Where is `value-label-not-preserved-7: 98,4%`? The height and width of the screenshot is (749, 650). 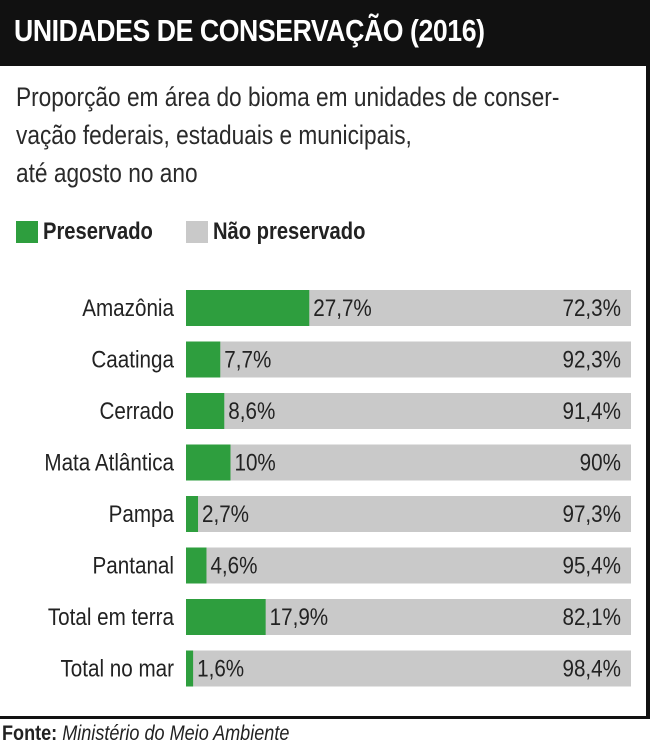 value-label-not-preserved-7: 98,4% is located at coordinates (591, 668).